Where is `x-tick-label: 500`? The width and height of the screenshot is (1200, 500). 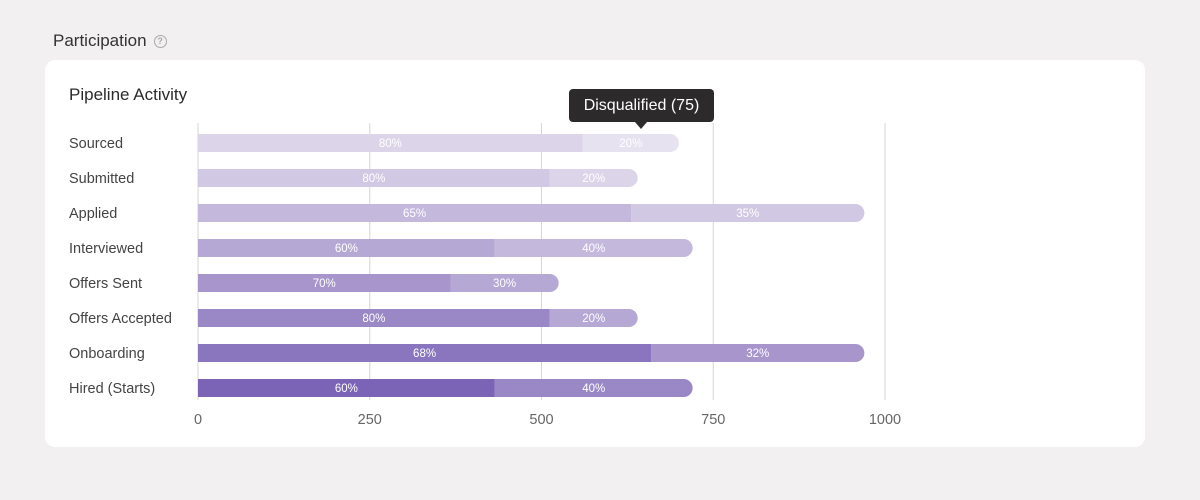 x-tick-label: 500 is located at coordinates (541, 420).